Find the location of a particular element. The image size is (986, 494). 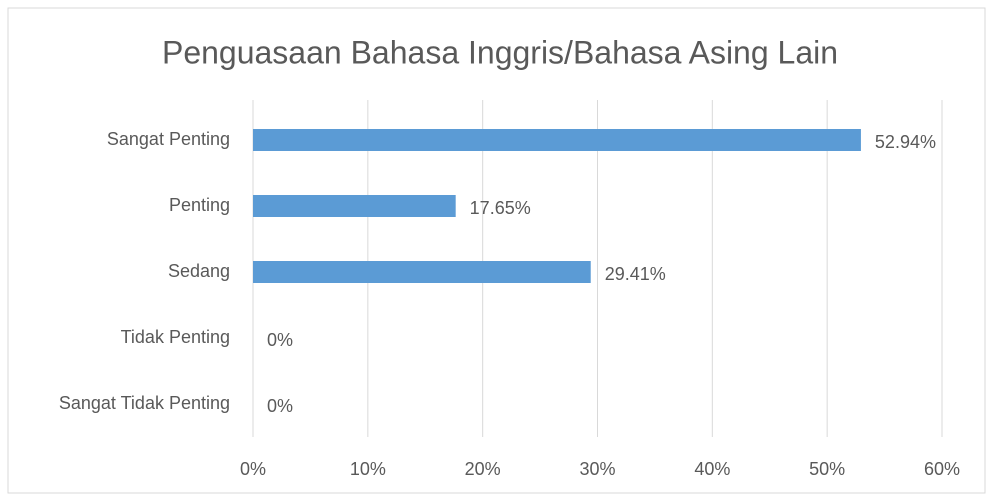

value-label: 29.41% is located at coordinates (635, 274).